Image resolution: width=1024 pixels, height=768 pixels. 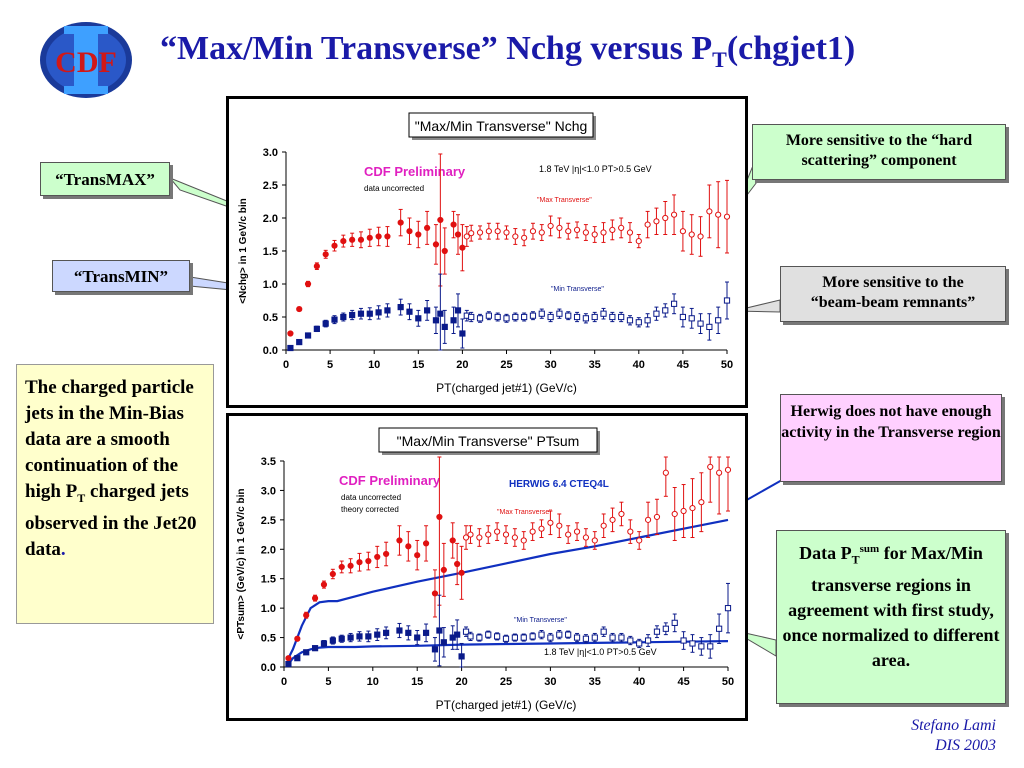 I want to click on x-tick-label: 10, so click(x=374, y=365).